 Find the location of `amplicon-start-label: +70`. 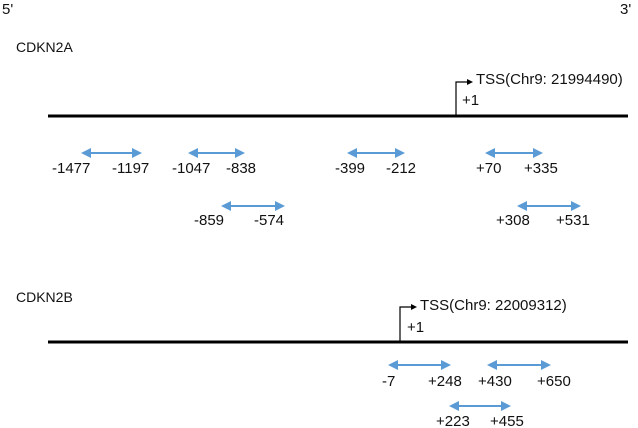

amplicon-start-label: +70 is located at coordinates (489, 168).